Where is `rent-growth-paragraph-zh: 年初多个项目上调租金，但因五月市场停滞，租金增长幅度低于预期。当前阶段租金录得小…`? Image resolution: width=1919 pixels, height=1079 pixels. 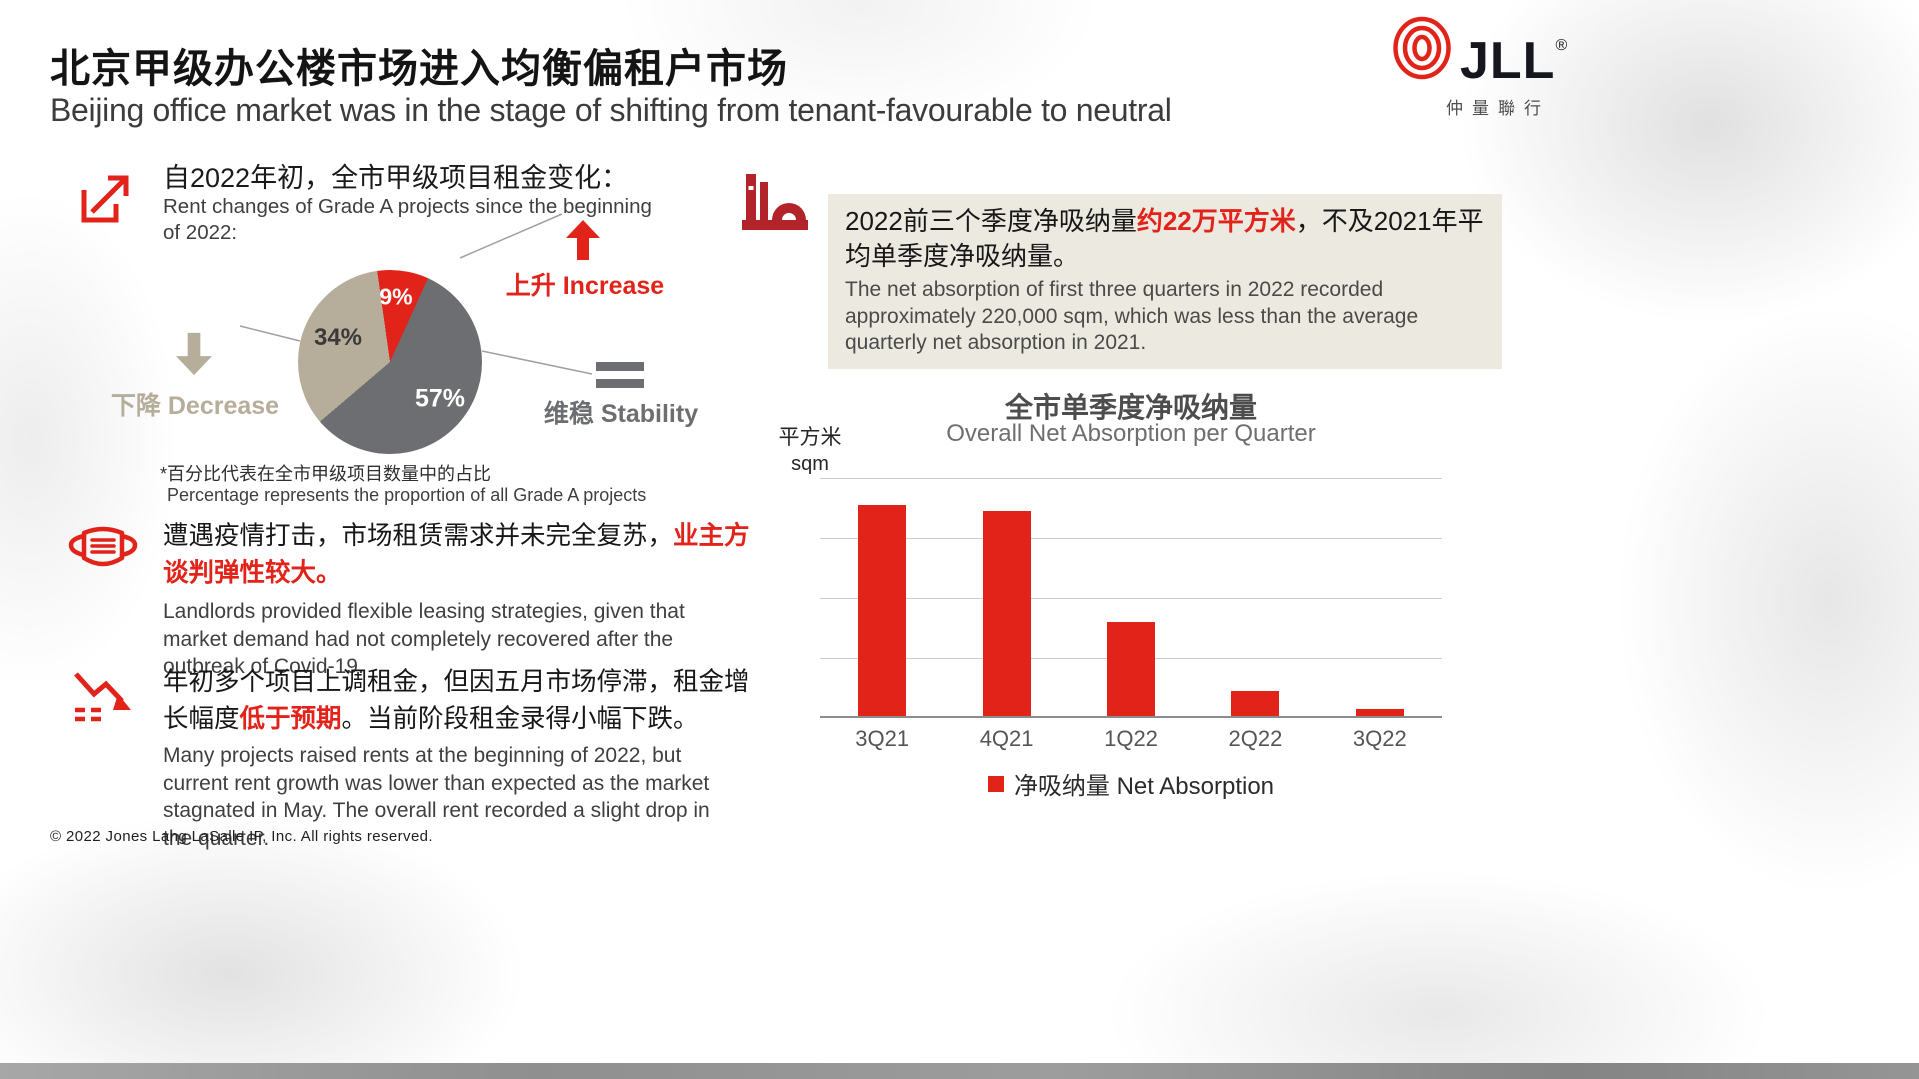 rent-growth-paragraph-zh: 年初多个项目上调租金，但因五月市场停滞，租金增长幅度低于预期。当前阶段租金录得小… is located at coordinates (457, 701).